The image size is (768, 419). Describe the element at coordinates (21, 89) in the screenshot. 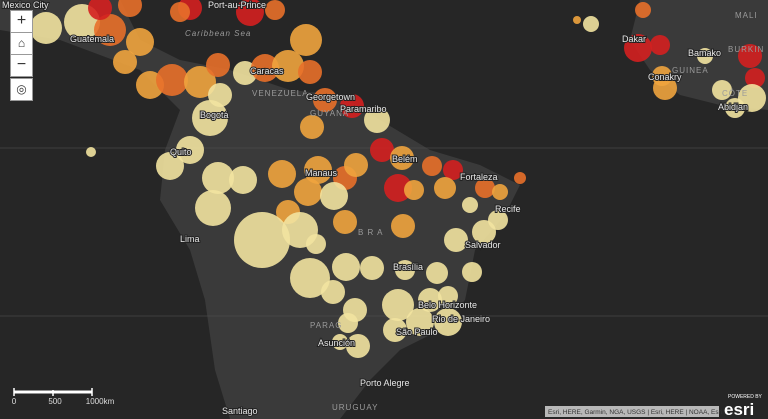

I see `locate: ◎` at that location.